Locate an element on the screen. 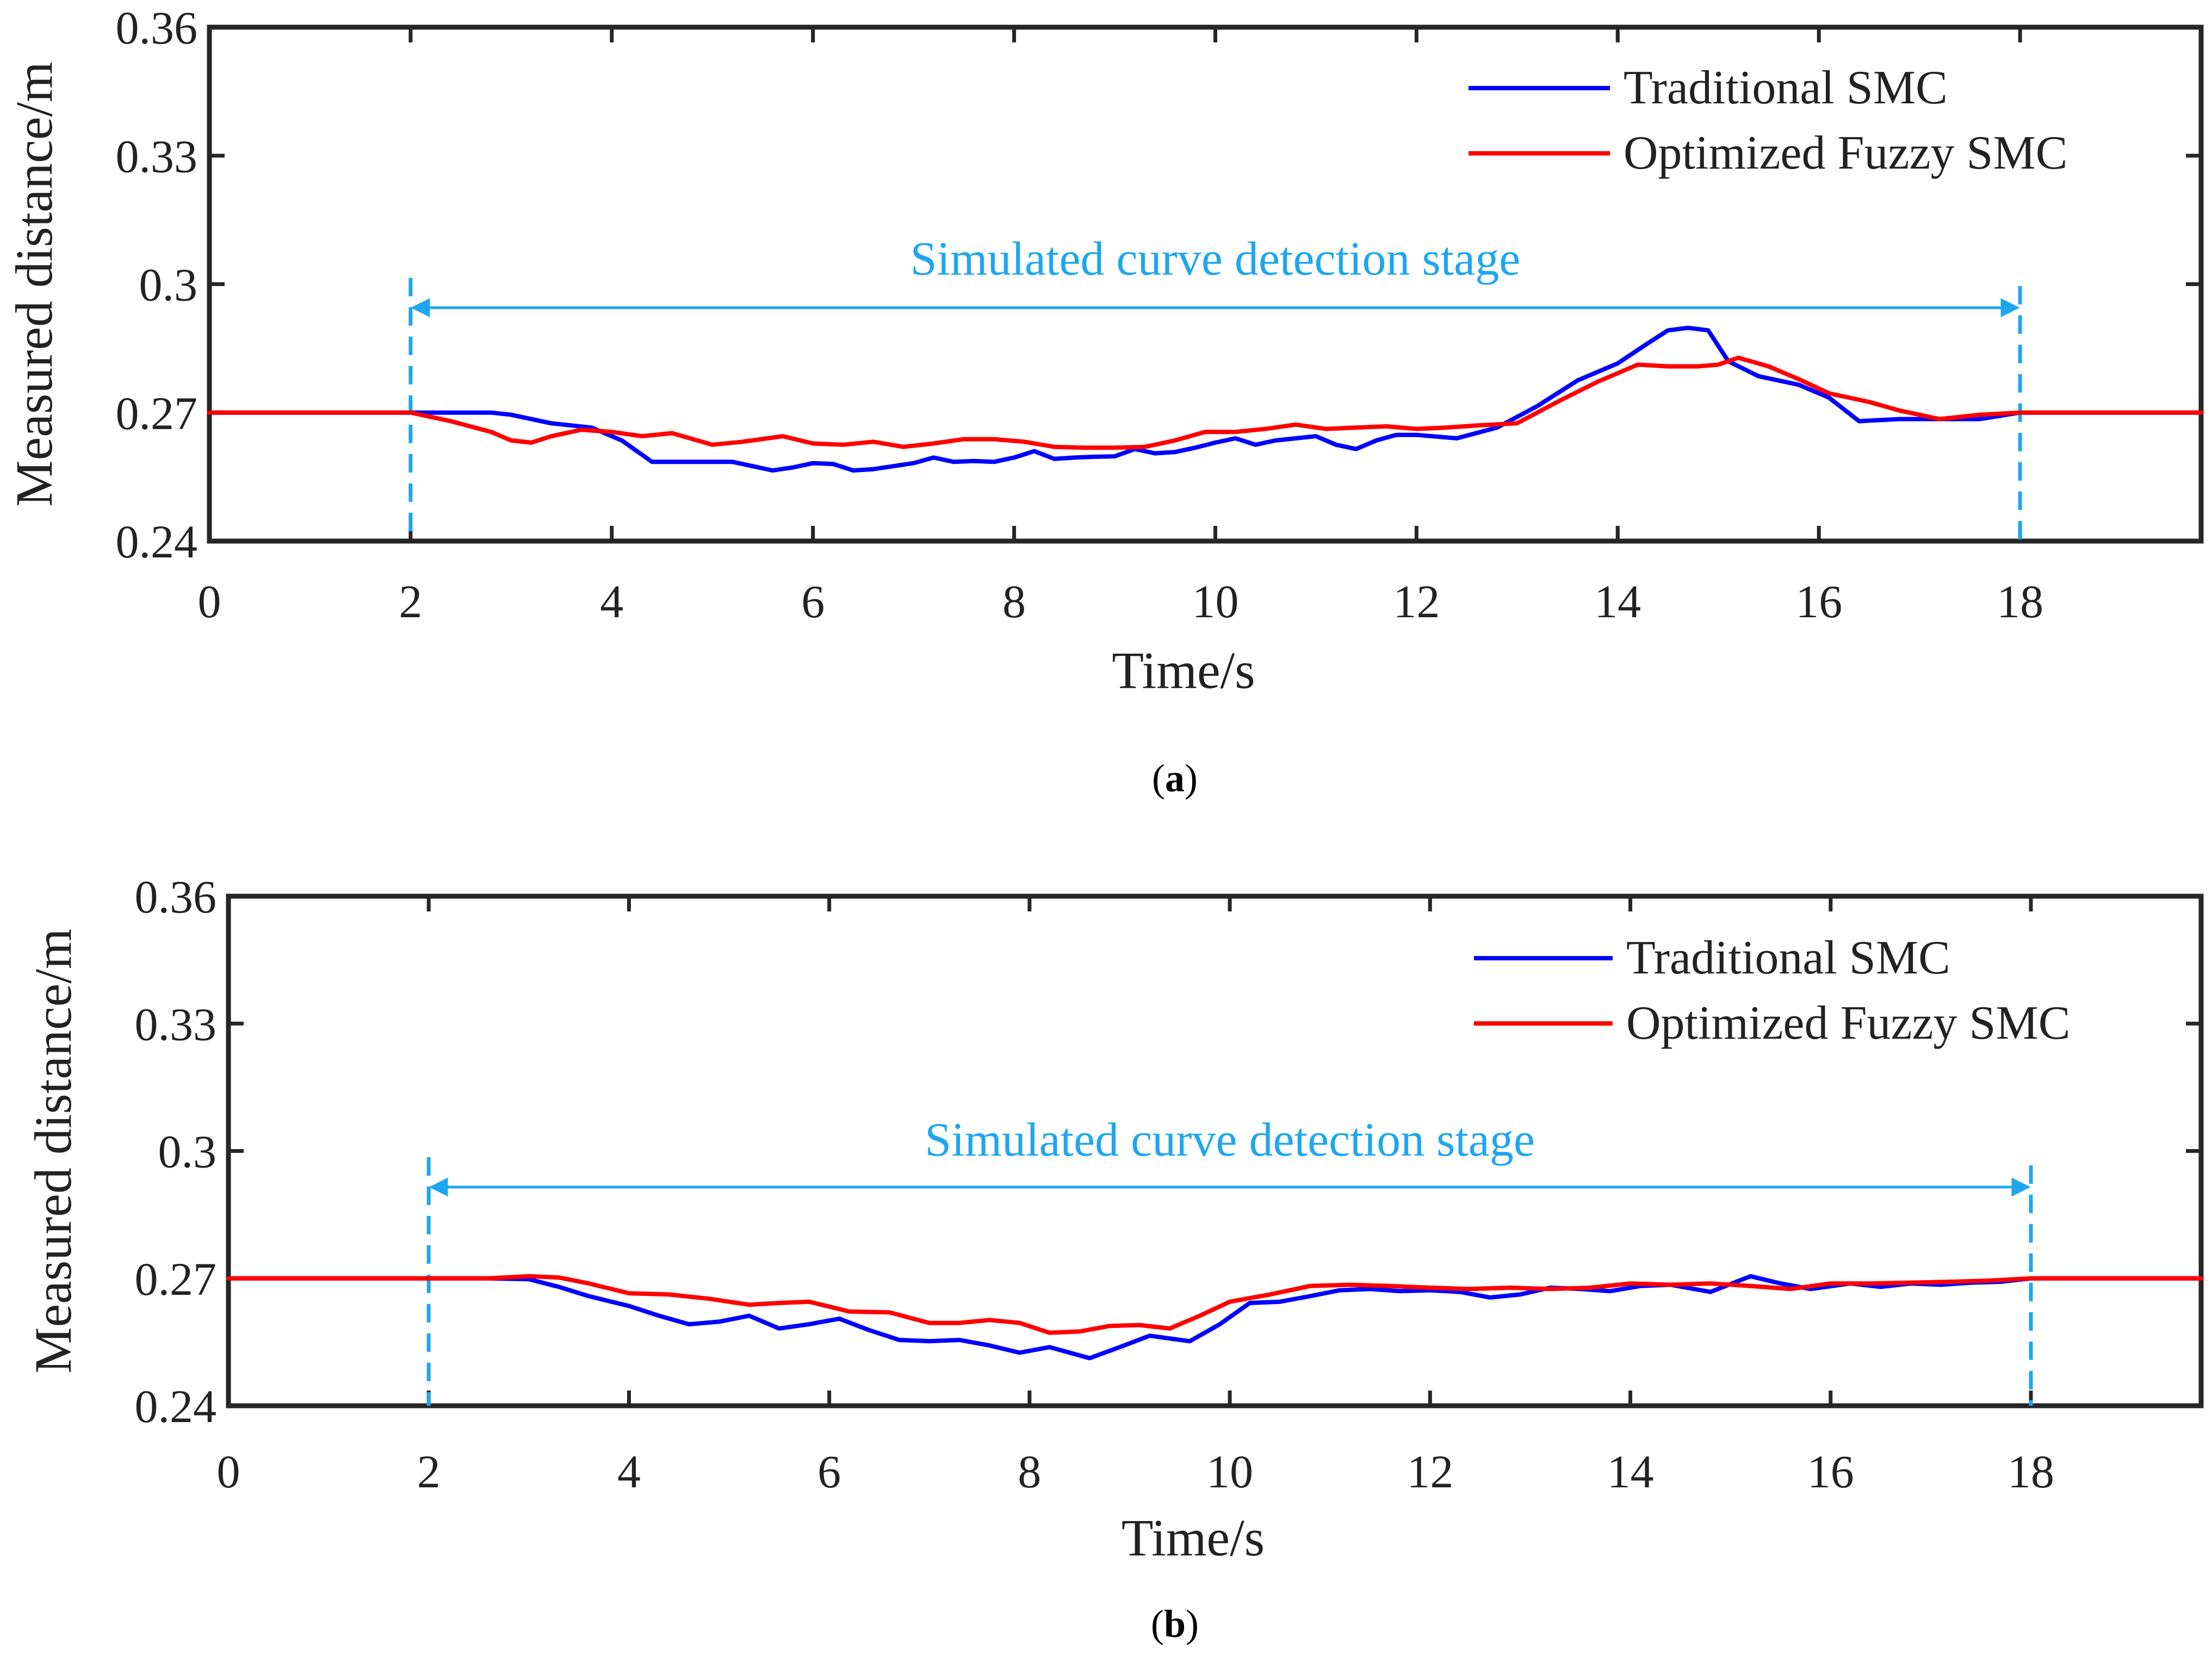 This screenshot has height=1657, width=2212. panel-a-series-traditional-smc is located at coordinates (1205, 399).